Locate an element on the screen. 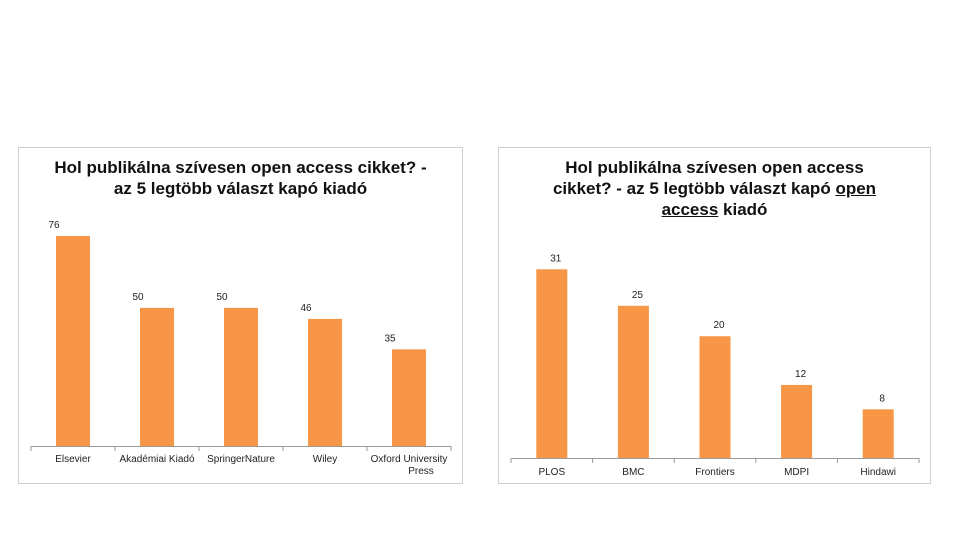 This screenshot has width=960, height=540. data-label: 35 is located at coordinates (390, 338).